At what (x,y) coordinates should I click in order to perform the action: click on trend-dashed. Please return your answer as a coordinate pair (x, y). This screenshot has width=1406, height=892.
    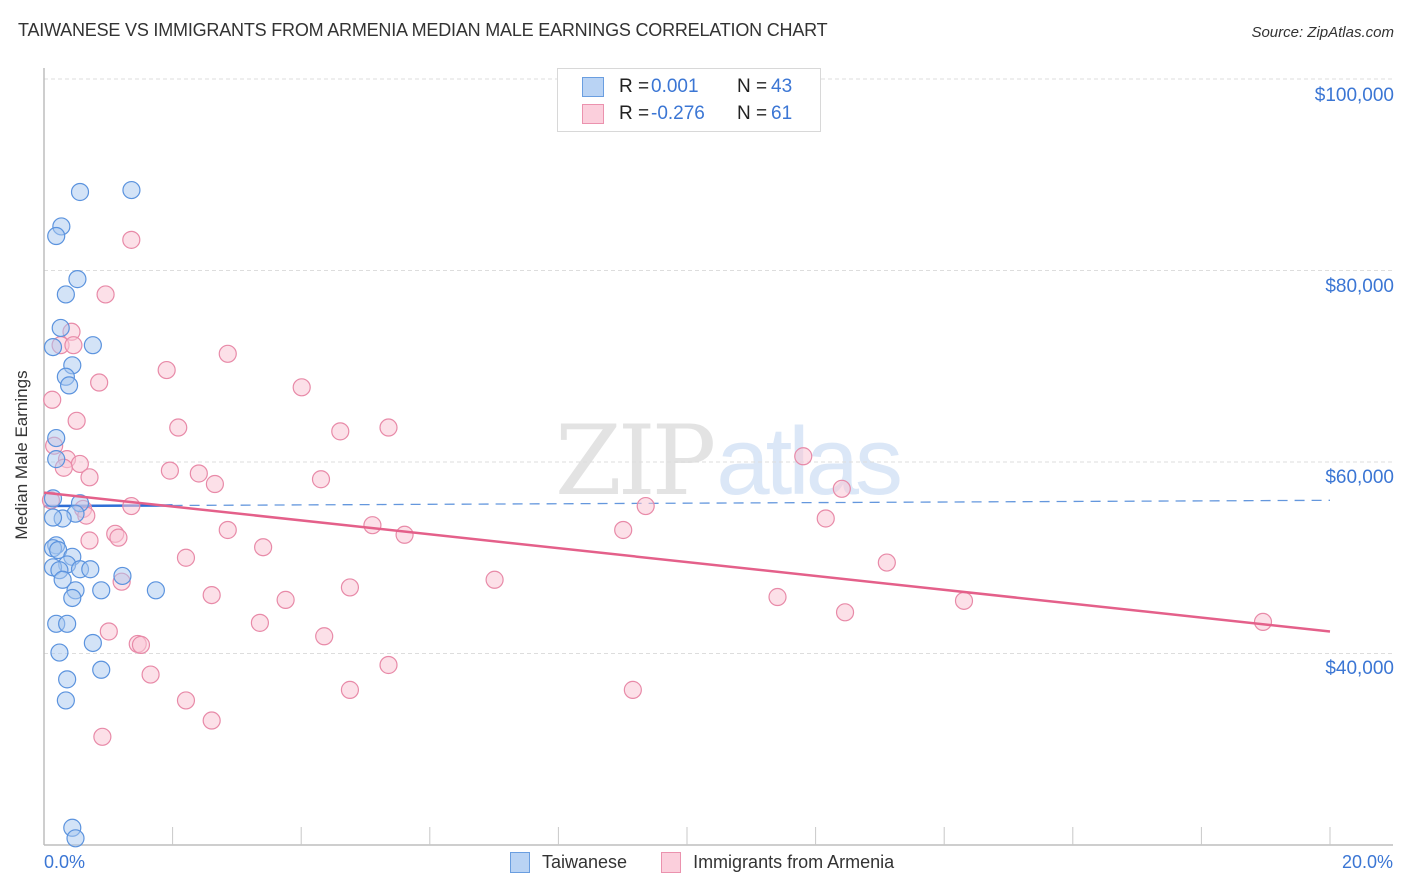
    Looking at the image, I should click on (751, 503).